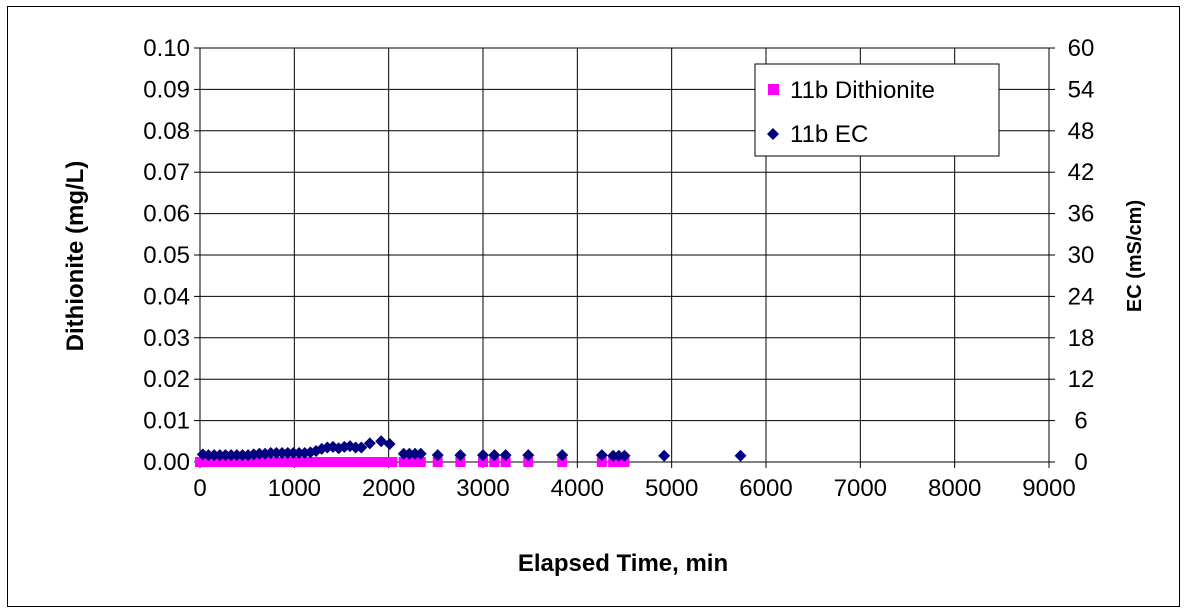 Image resolution: width=1191 pixels, height=614 pixels. What do you see at coordinates (862, 90) in the screenshot?
I see `legend-label-dithionite: 11b Dithionite` at bounding box center [862, 90].